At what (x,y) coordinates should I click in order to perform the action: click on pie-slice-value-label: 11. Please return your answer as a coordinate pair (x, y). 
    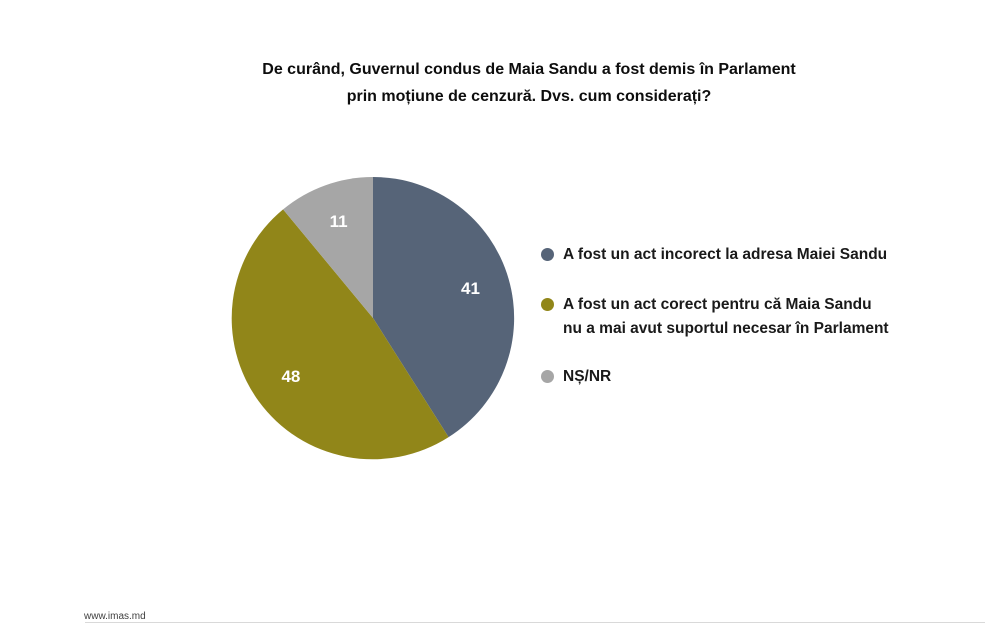
    Looking at the image, I should click on (339, 221).